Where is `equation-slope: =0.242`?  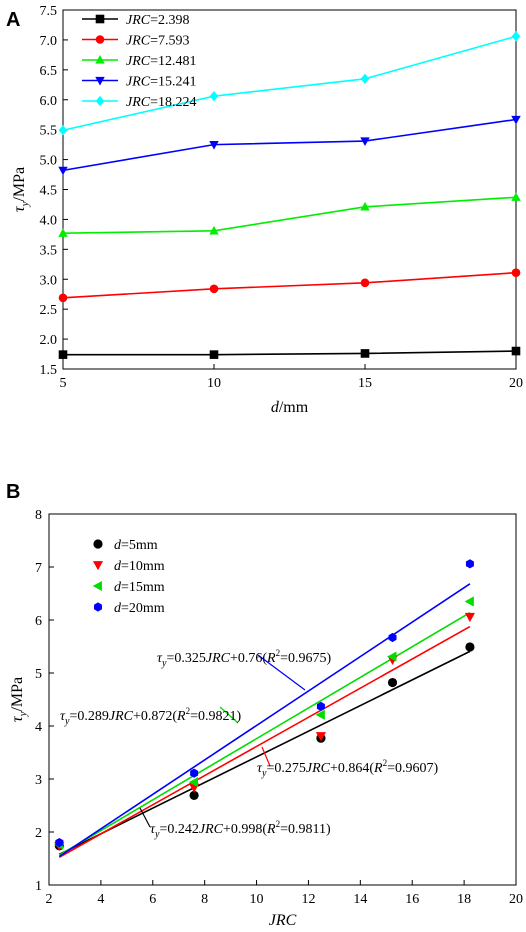 equation-slope: =0.242 is located at coordinates (178, 829).